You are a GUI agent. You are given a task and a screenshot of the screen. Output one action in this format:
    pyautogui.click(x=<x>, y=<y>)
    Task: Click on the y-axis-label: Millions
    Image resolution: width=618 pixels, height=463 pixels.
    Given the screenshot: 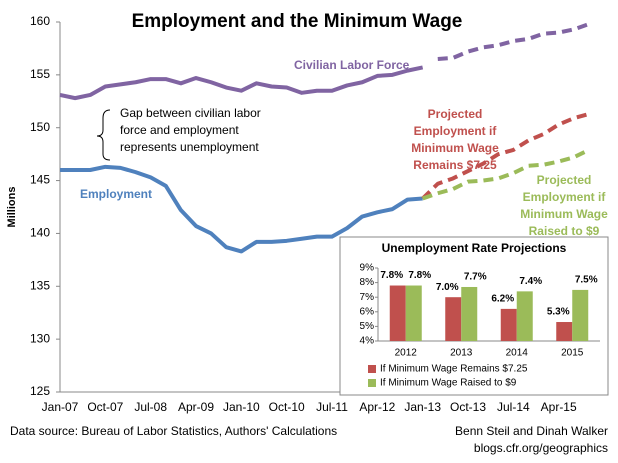 What is the action you would take?
    pyautogui.click(x=12, y=207)
    